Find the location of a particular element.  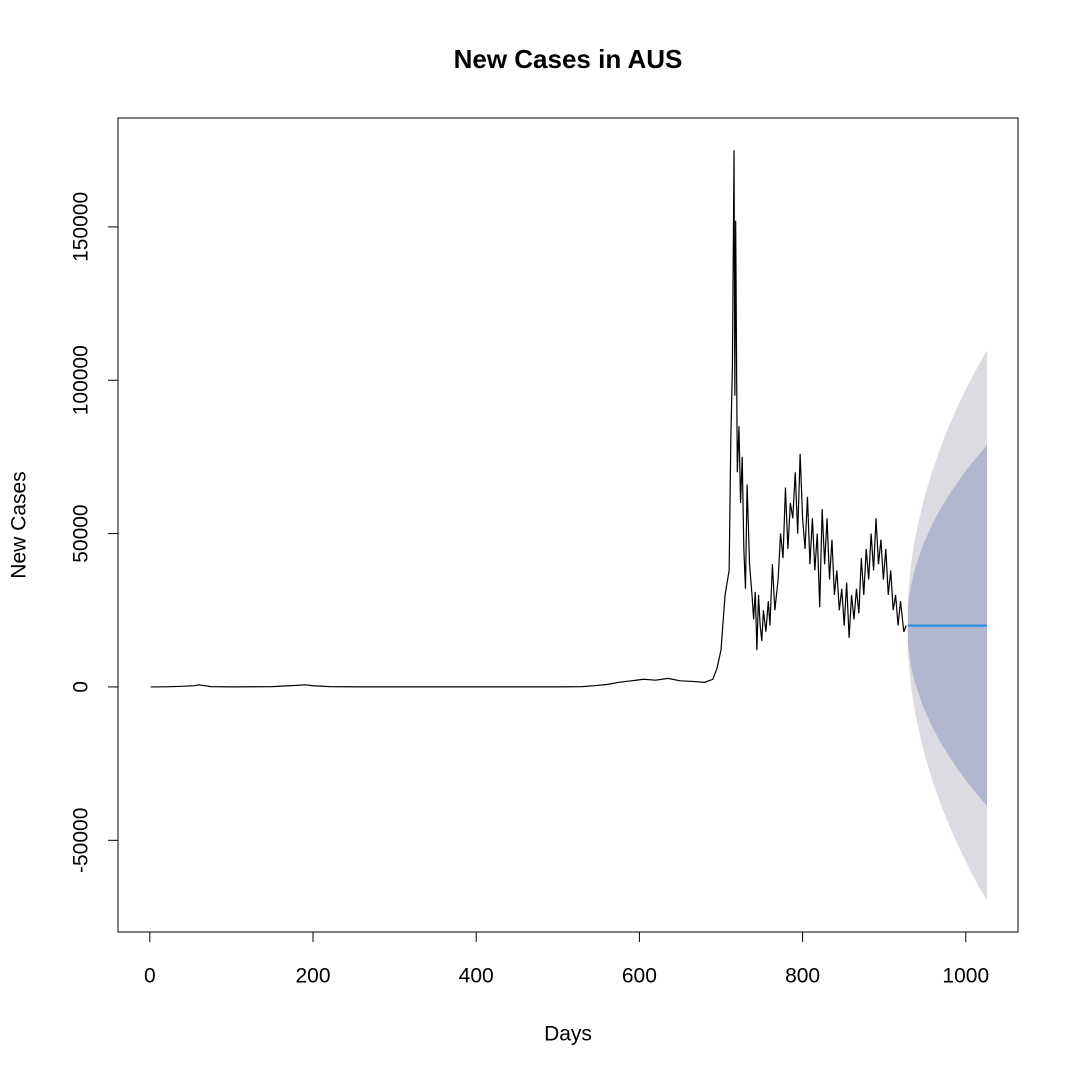

x-tick-label: 1000 is located at coordinates (965, 976).